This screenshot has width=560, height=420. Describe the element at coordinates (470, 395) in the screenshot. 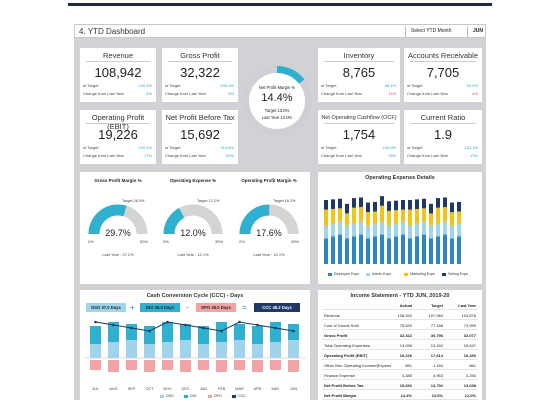

I see `last-year-cell: 12.0%` at that location.